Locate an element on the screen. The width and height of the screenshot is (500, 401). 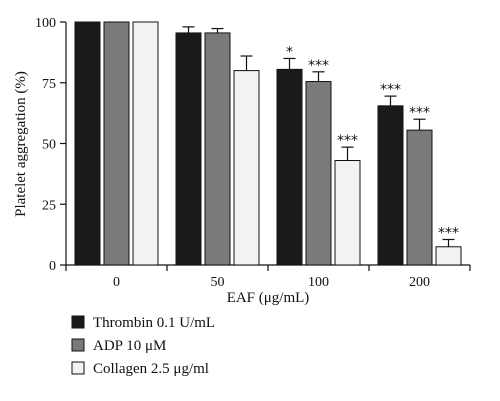
x-tick-label: 200 is located at coordinates (419, 282).